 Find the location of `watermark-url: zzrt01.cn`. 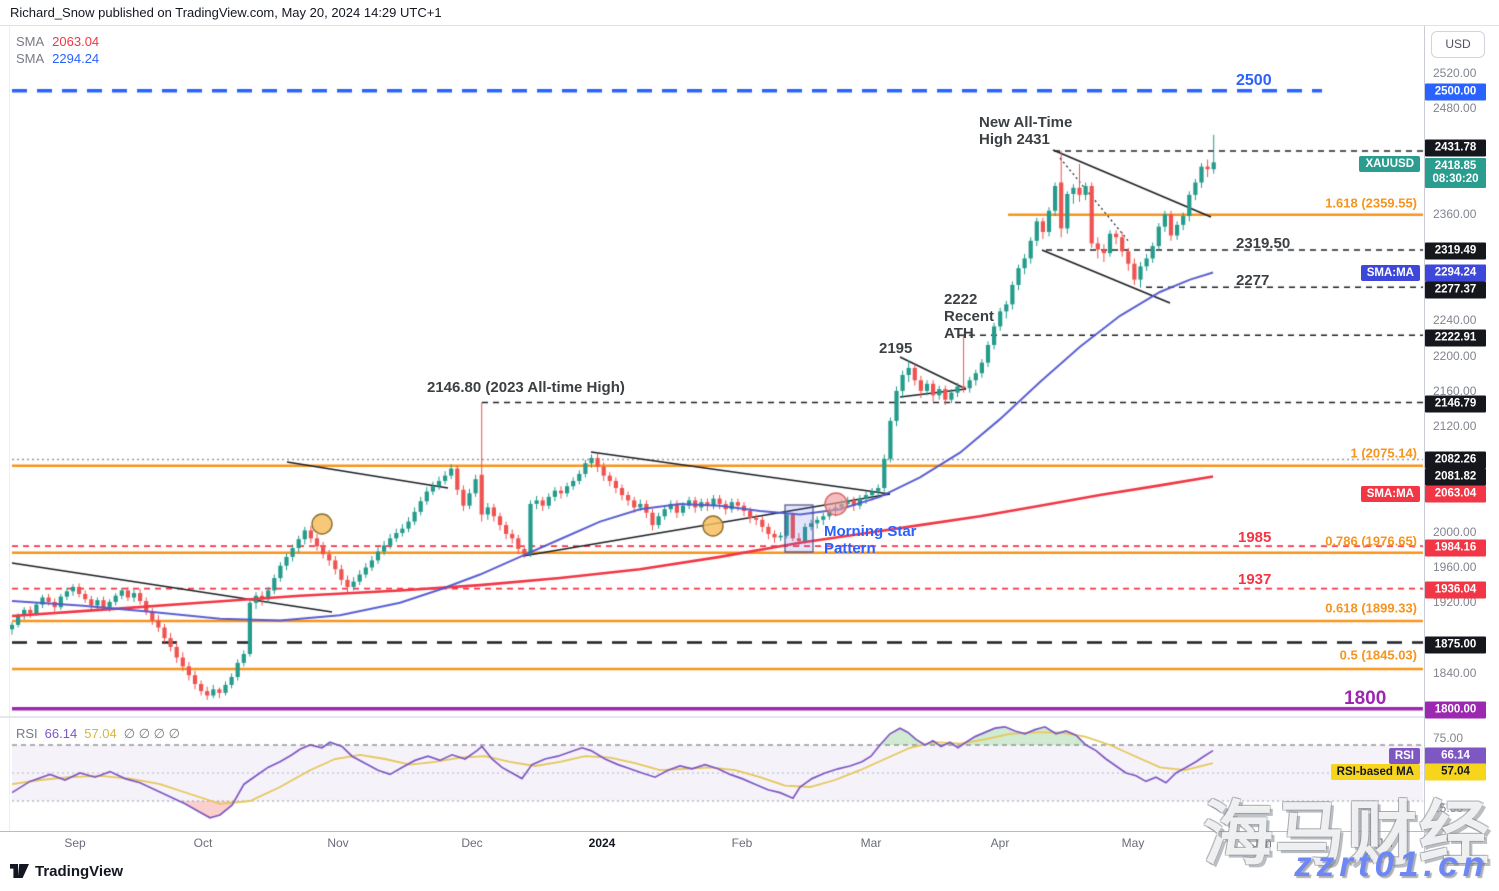

watermark-url: zzrt01.cn is located at coordinates (1391, 864).